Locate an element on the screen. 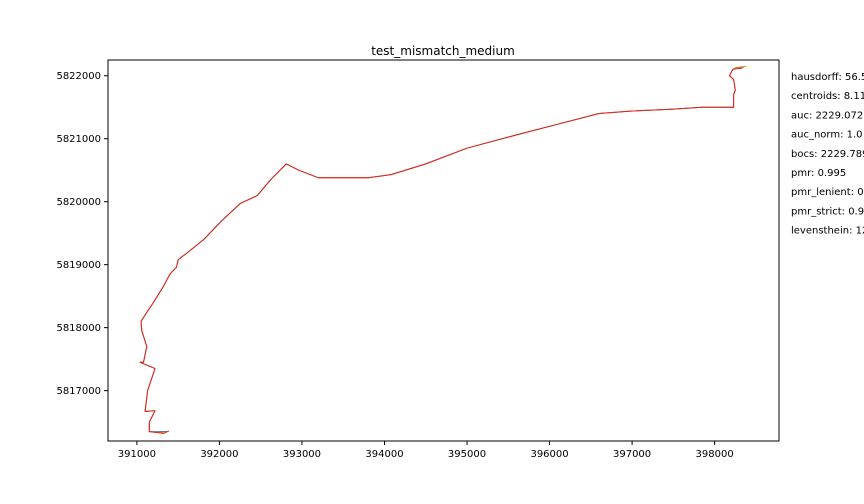  metric-annotation: pmr: 0.995 is located at coordinates (818, 173).